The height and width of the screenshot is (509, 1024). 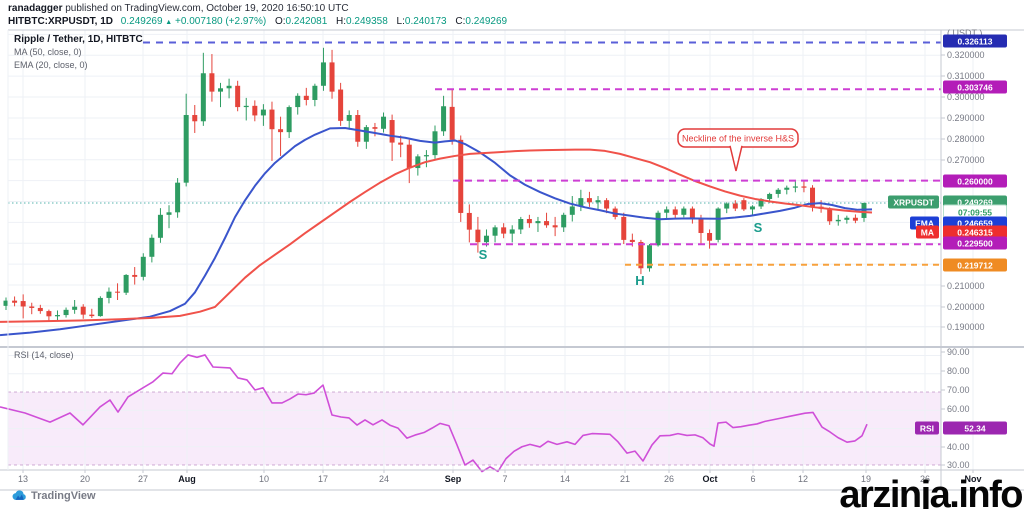 I want to click on legend-ma: MA (50, close, 0), so click(x=48, y=52).